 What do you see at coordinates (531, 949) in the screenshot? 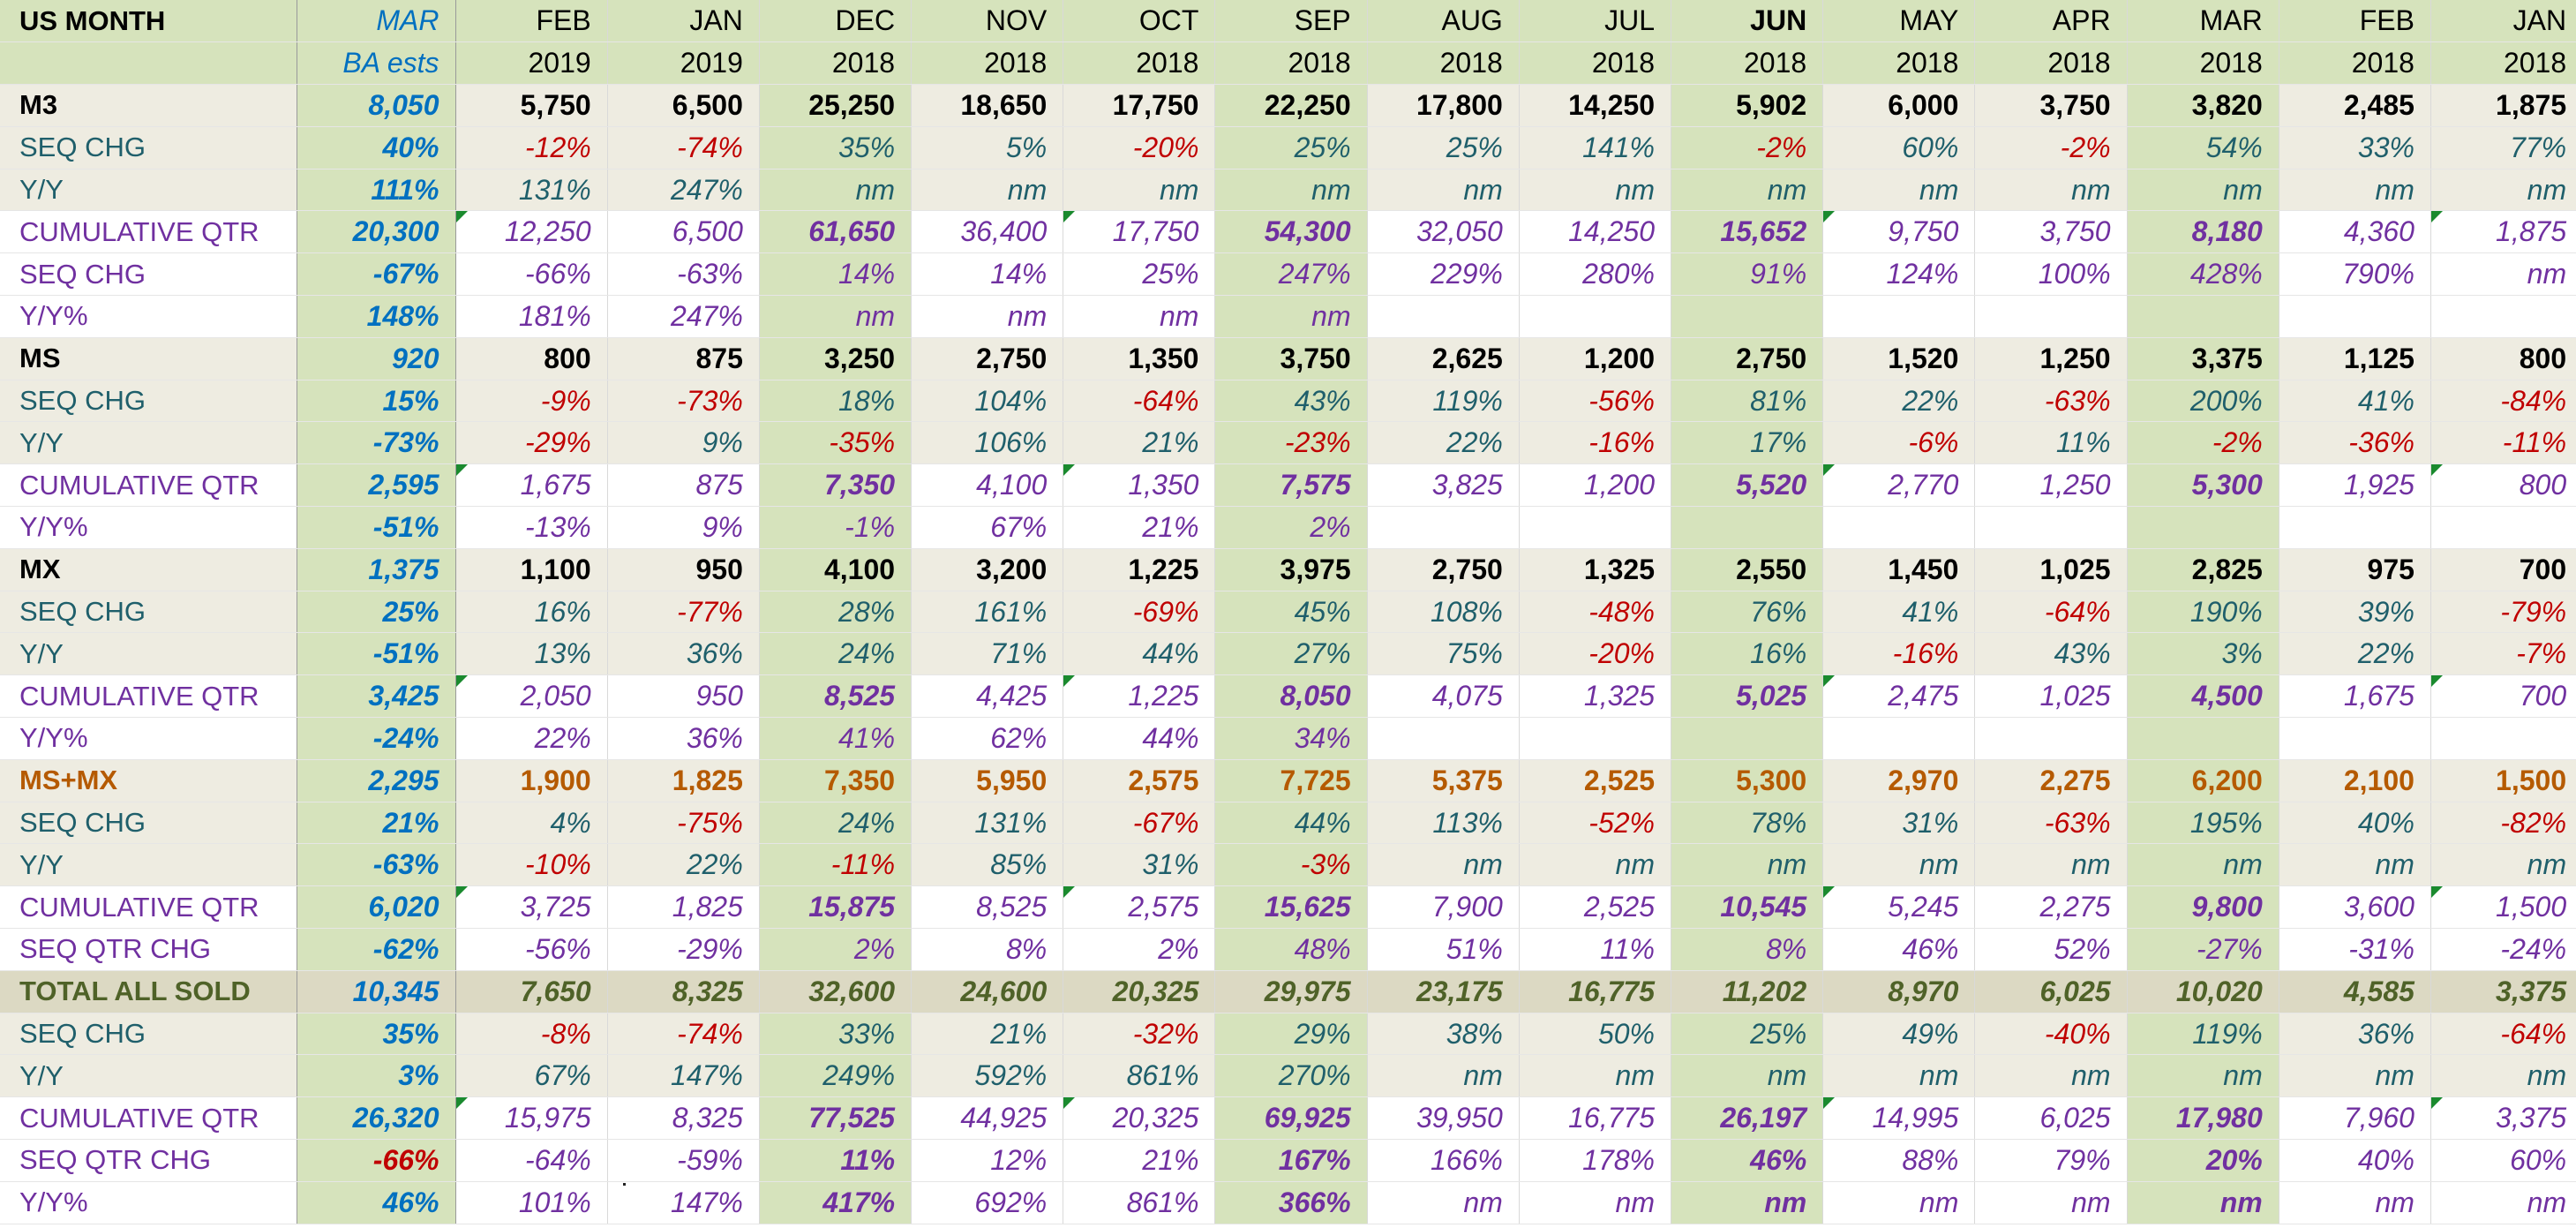
I see `data-cell: -56%` at bounding box center [531, 949].